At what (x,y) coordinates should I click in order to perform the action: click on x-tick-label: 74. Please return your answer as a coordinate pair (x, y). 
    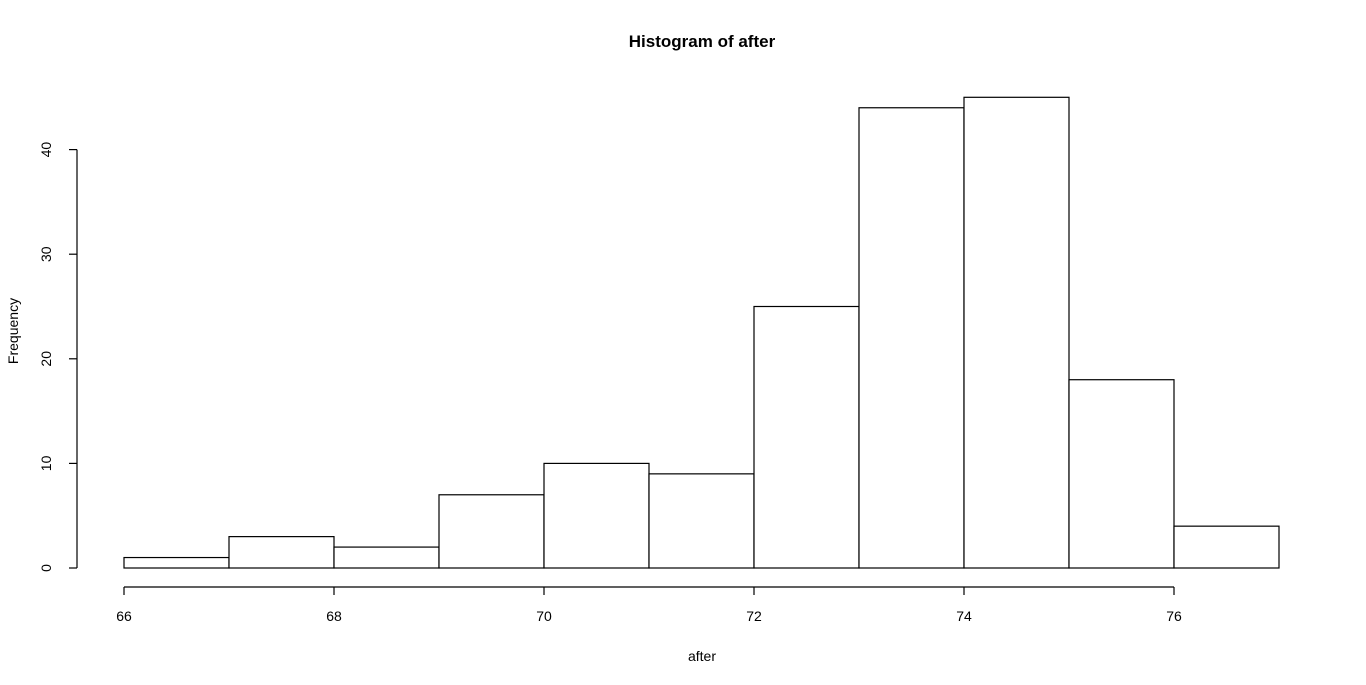
    Looking at the image, I should click on (964, 616).